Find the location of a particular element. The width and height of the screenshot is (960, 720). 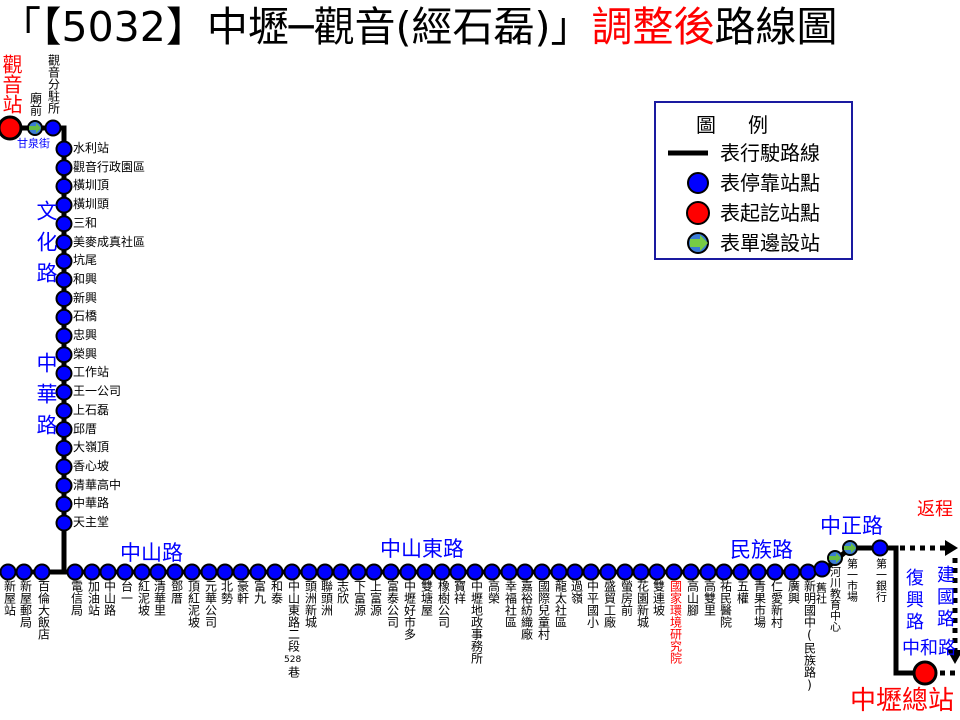

stop-label: 鄧厝 is located at coordinates (176, 592).